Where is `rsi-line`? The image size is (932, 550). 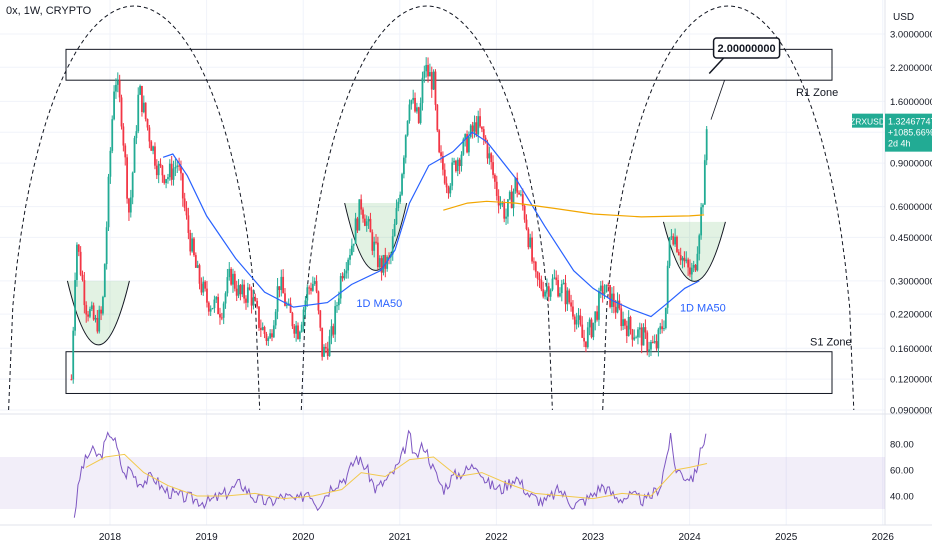 rsi-line is located at coordinates (390, 473).